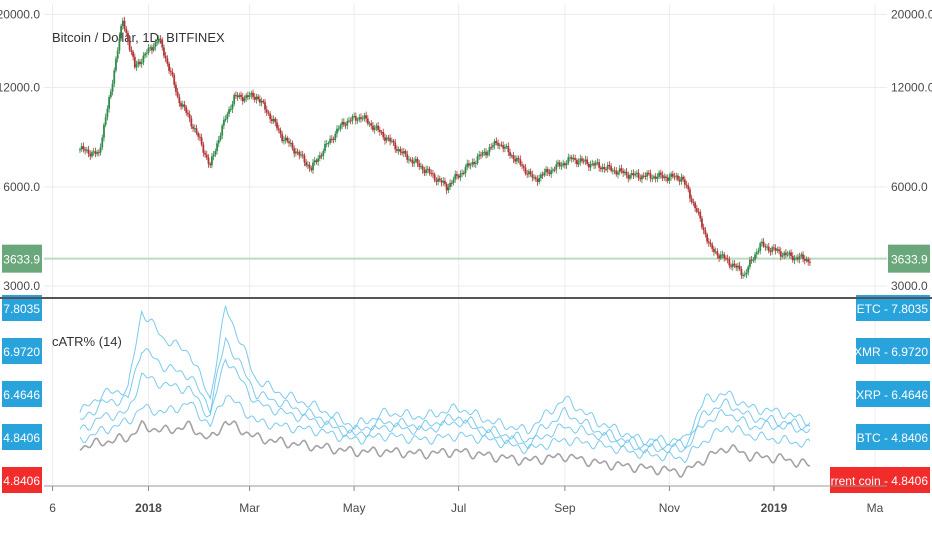  I want to click on y-tick-label-right: 12000.0, so click(911, 88).